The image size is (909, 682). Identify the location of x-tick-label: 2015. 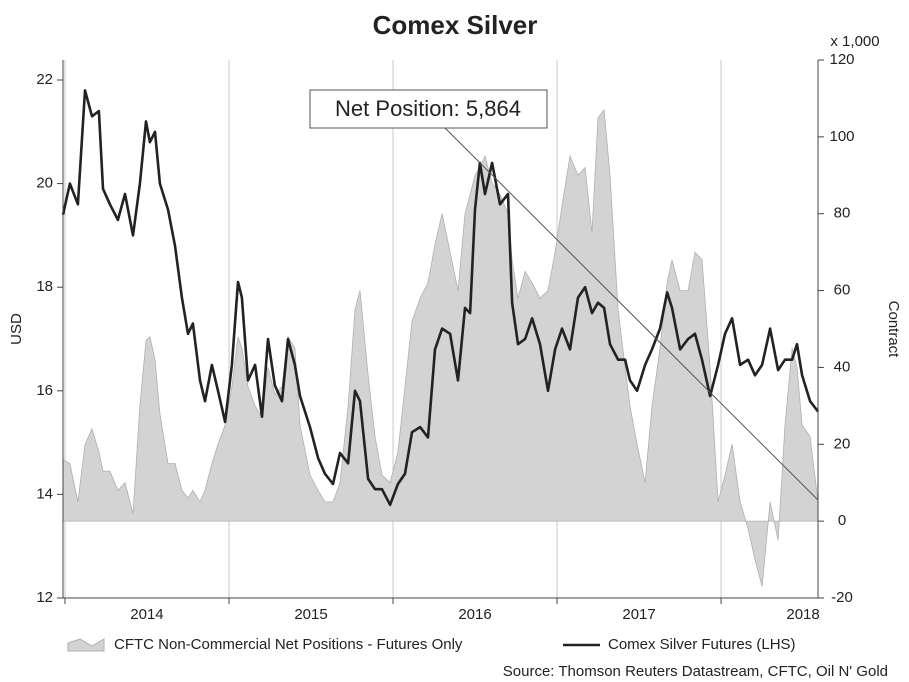
(310, 614).